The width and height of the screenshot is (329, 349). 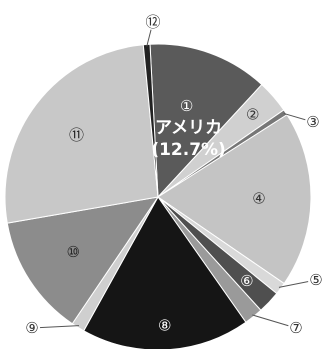 I want to click on slice-number-1: ①, so click(x=186, y=106).